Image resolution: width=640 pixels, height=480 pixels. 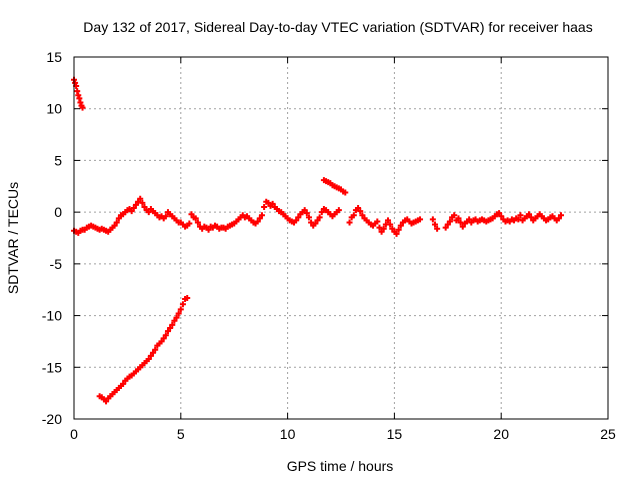 What do you see at coordinates (58, 212) in the screenshot?
I see `y-tick-label: 0` at bounding box center [58, 212].